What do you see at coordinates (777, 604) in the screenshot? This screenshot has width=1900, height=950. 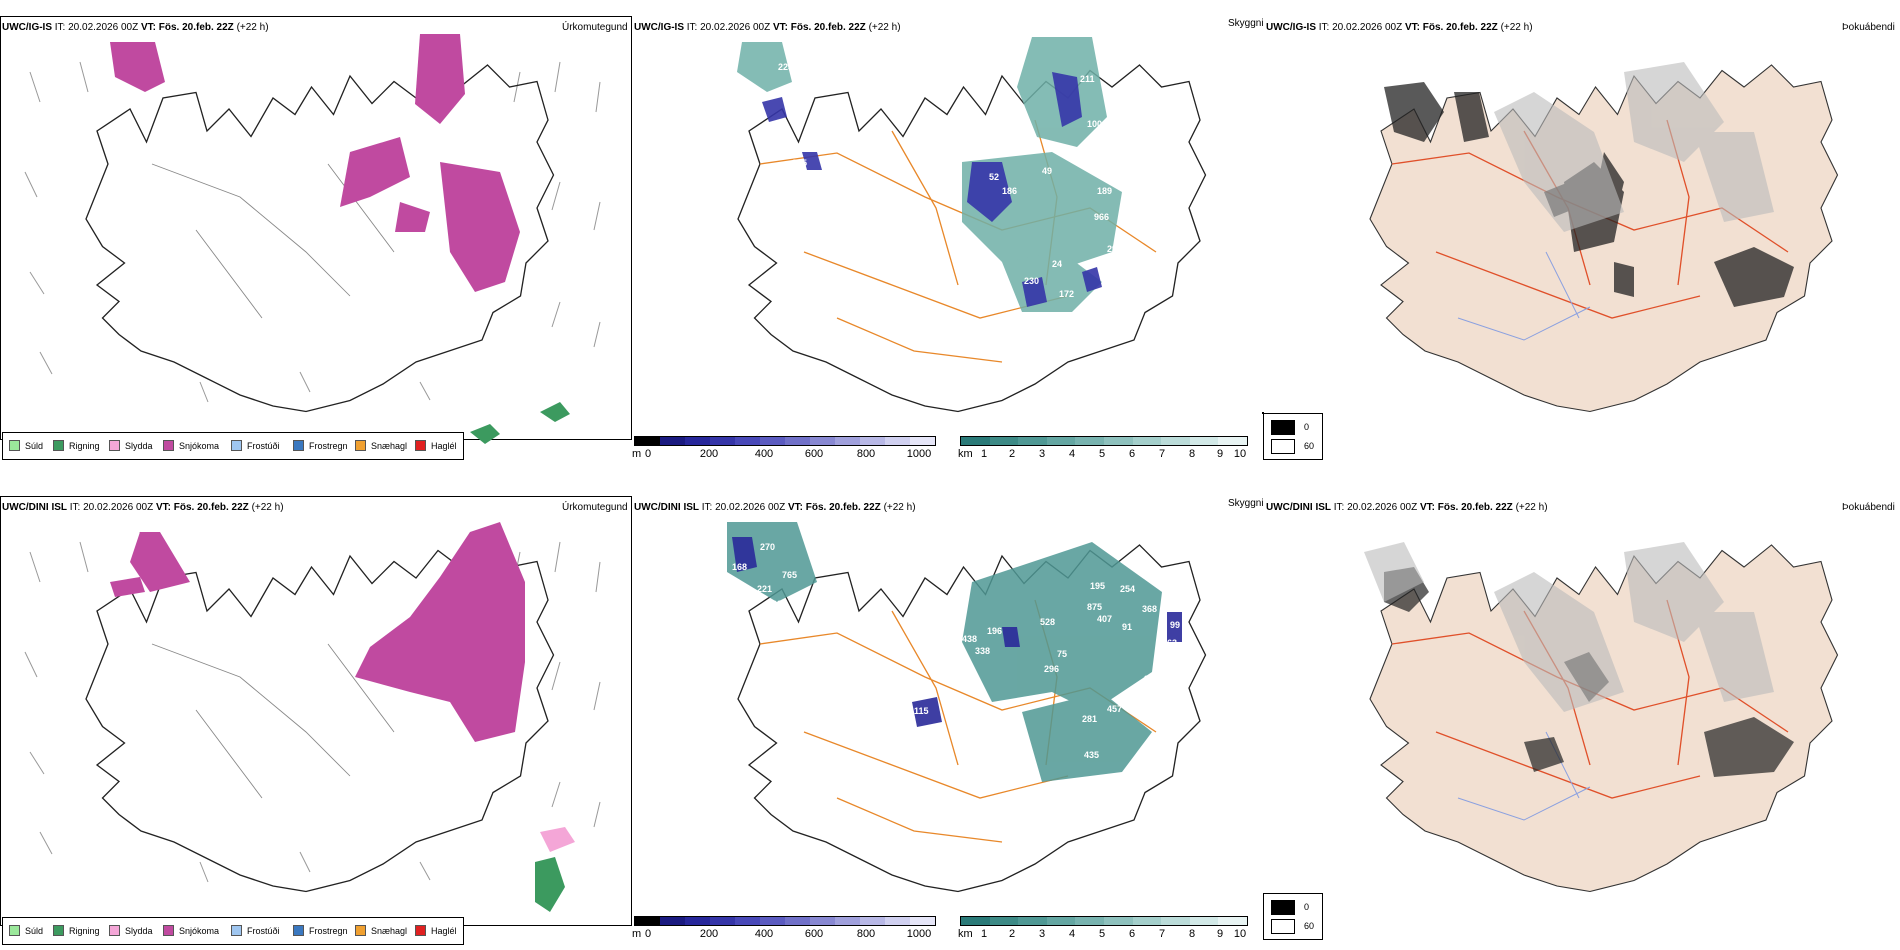 I see `cloud-label: 03` at bounding box center [777, 604].